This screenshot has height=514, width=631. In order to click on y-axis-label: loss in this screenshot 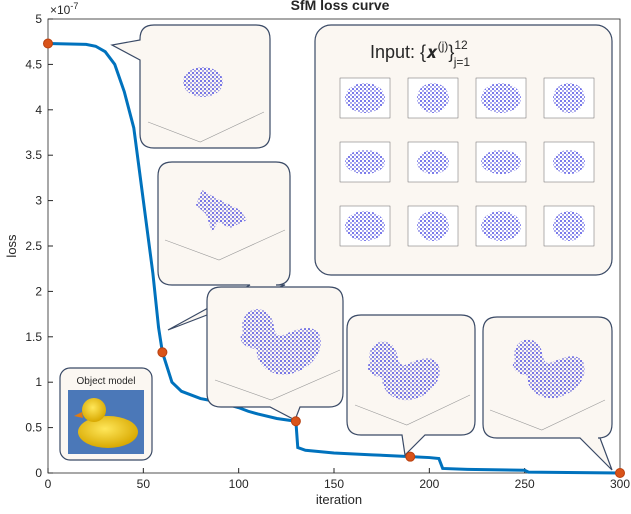, I will do `click(11, 246)`.